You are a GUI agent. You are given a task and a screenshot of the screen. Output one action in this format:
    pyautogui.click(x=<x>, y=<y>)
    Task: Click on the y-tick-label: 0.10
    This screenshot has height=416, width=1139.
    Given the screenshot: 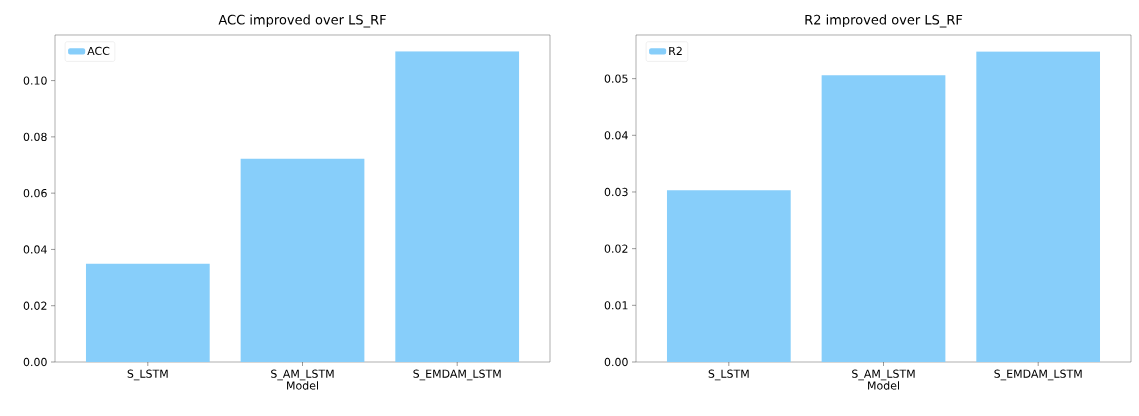 What is the action you would take?
    pyautogui.click(x=35, y=80)
    